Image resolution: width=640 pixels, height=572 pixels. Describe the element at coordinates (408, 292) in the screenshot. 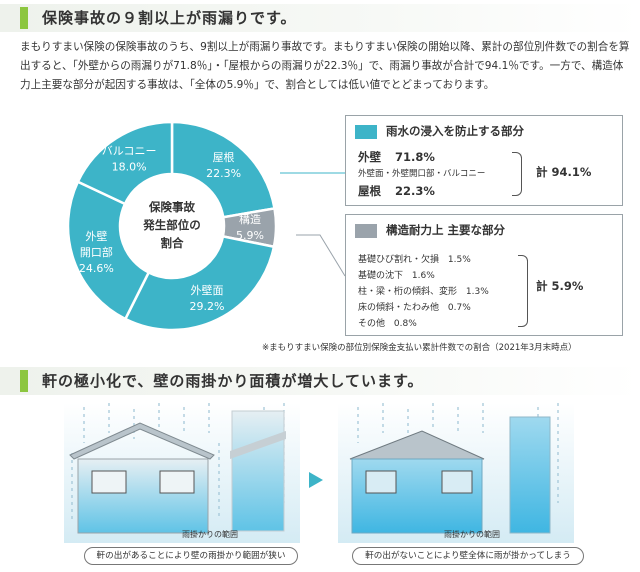

I see `structure-item-label: 柱・梁・桁の傾斜、変形` at that location.